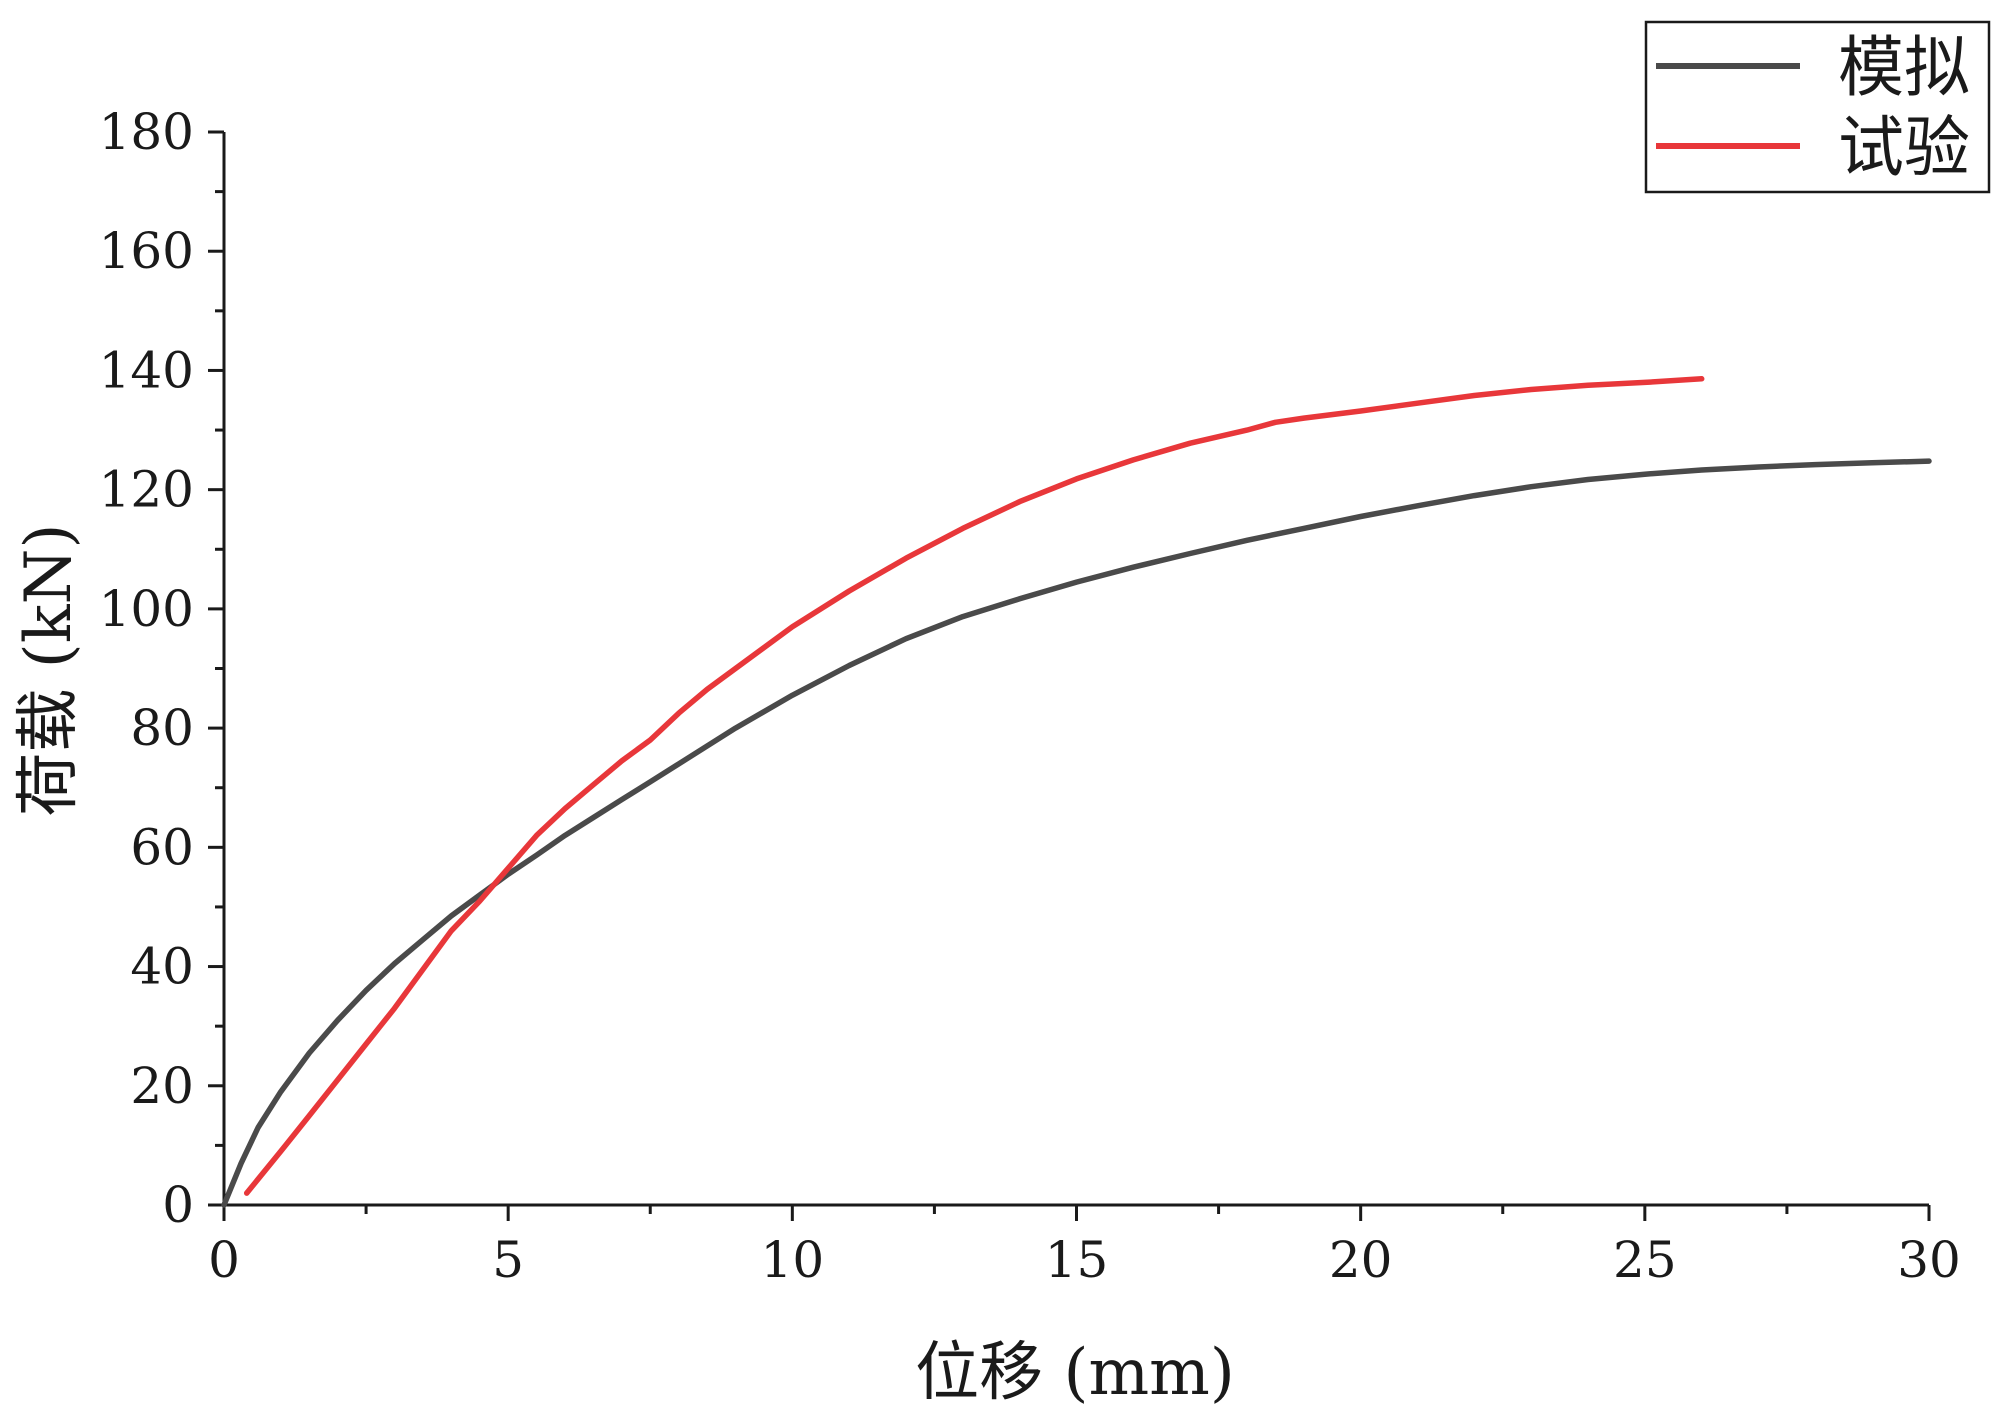 The width and height of the screenshot is (1999, 1407). Describe the element at coordinates (793, 1260) in the screenshot. I see `x-tick-label: 10` at that location.